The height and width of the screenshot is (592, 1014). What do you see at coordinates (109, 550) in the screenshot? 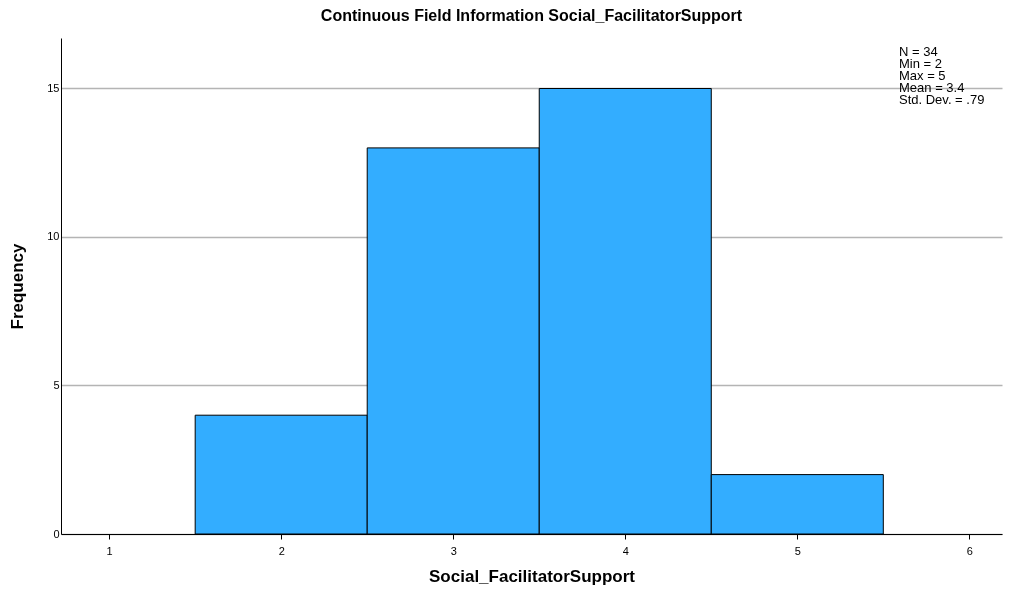
I see `x-tick-label: 1` at bounding box center [109, 550].